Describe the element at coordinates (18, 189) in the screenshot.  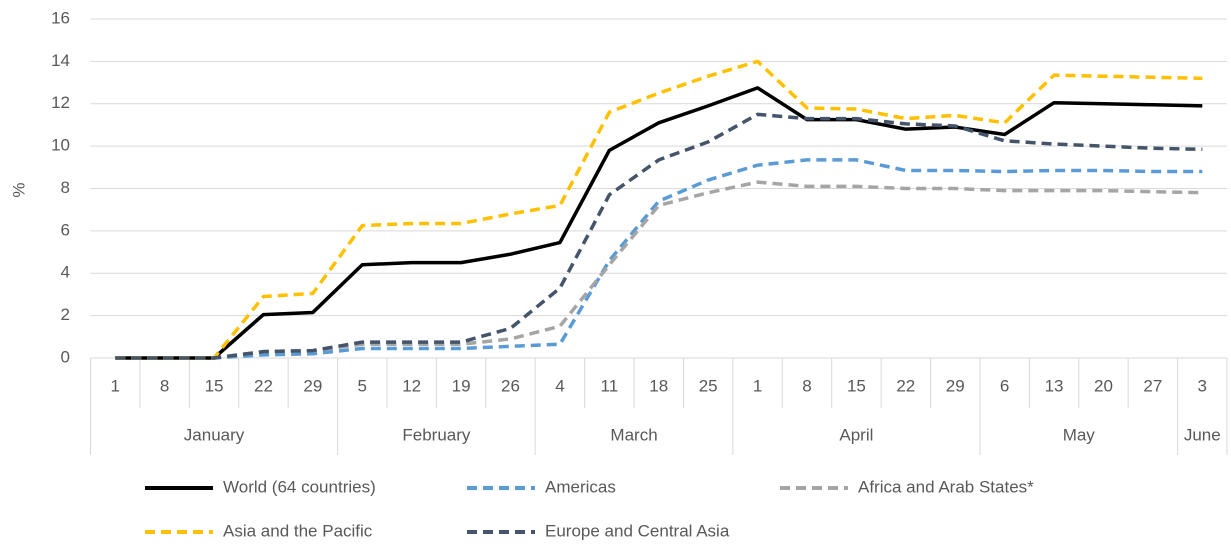
I see `y-axis-label: %` at that location.